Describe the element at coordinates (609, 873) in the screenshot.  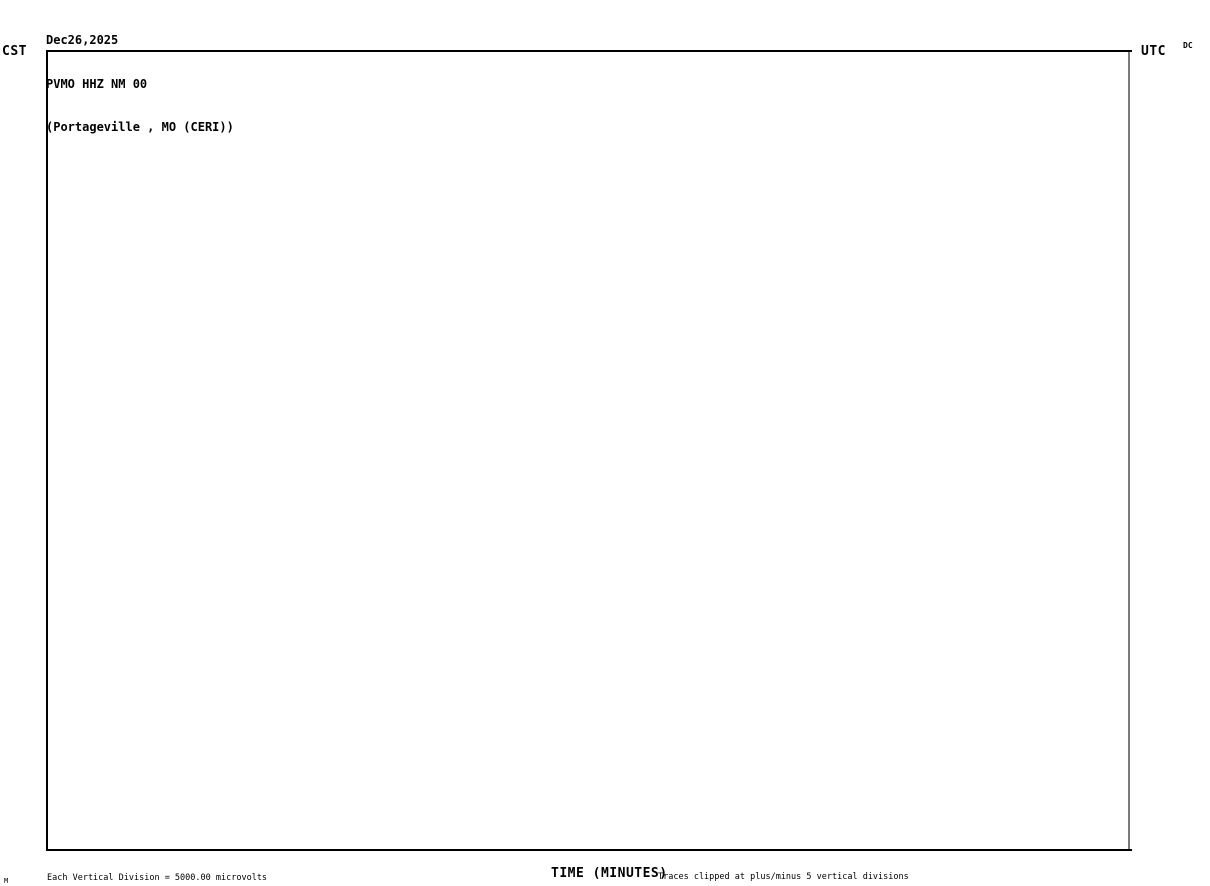
I see `x-axis-title: TIME (MINUTES)` at that location.